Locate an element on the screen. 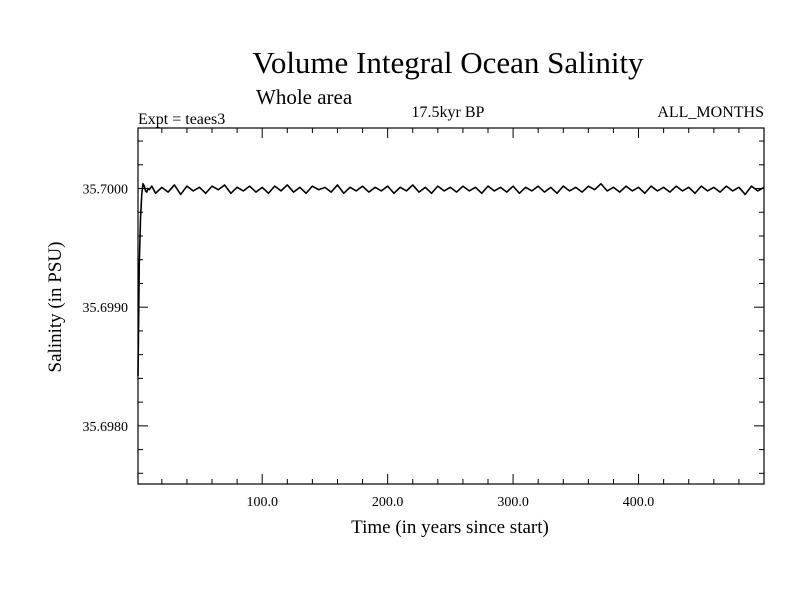 This screenshot has width=800, height=600. x-tick-label: 400.0 is located at coordinates (639, 502).